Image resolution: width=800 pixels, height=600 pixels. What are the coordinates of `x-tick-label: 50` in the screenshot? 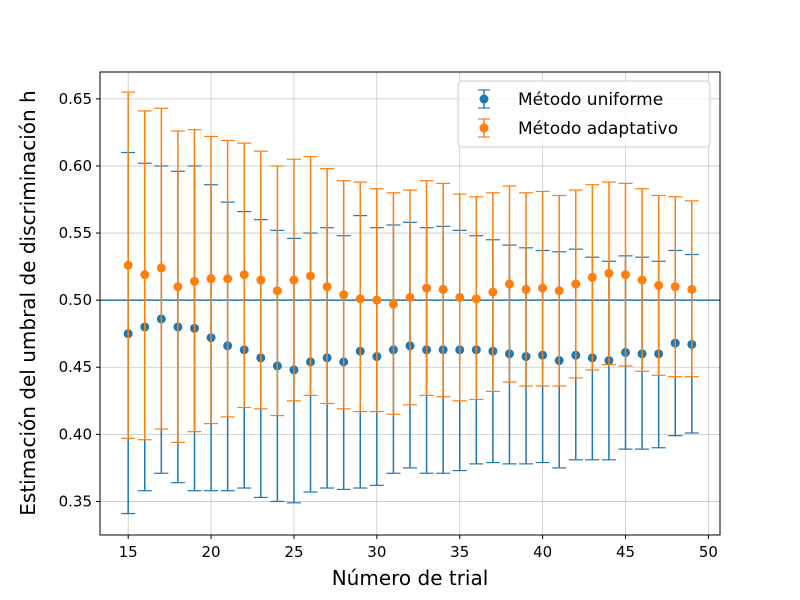 It's located at (708, 552).